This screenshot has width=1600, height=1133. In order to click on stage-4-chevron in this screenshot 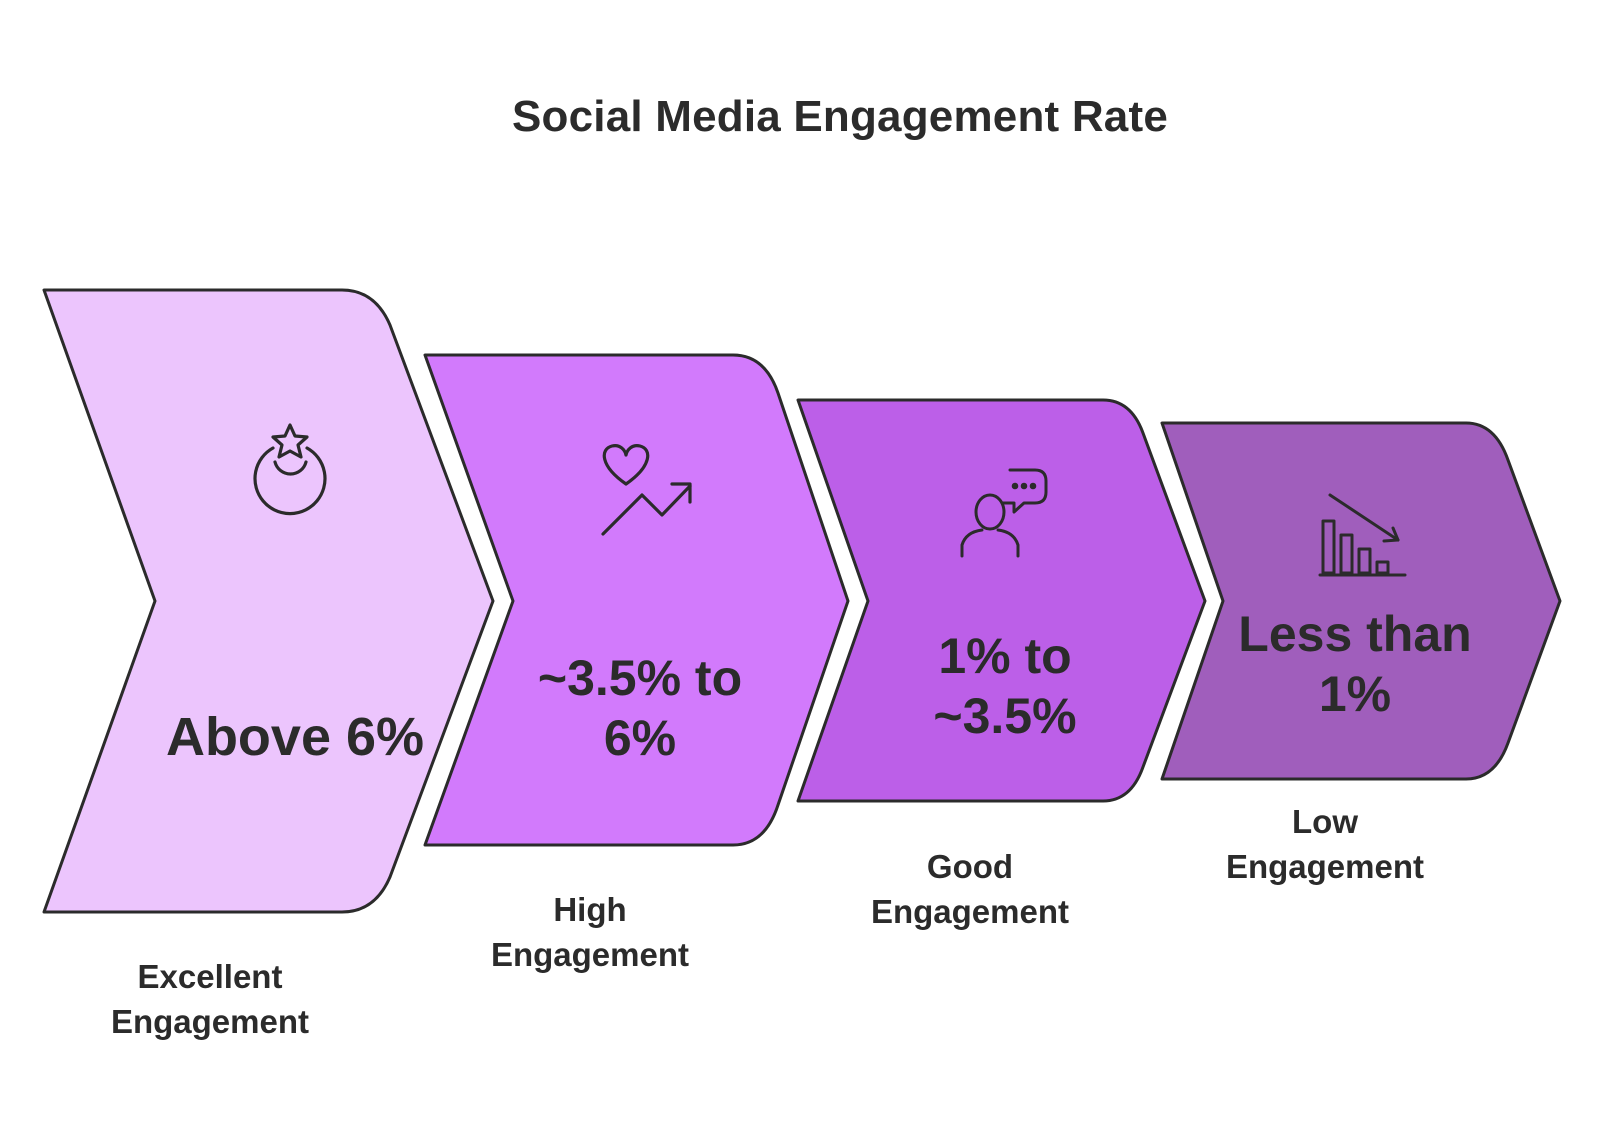, I will do `click(1361, 601)`.